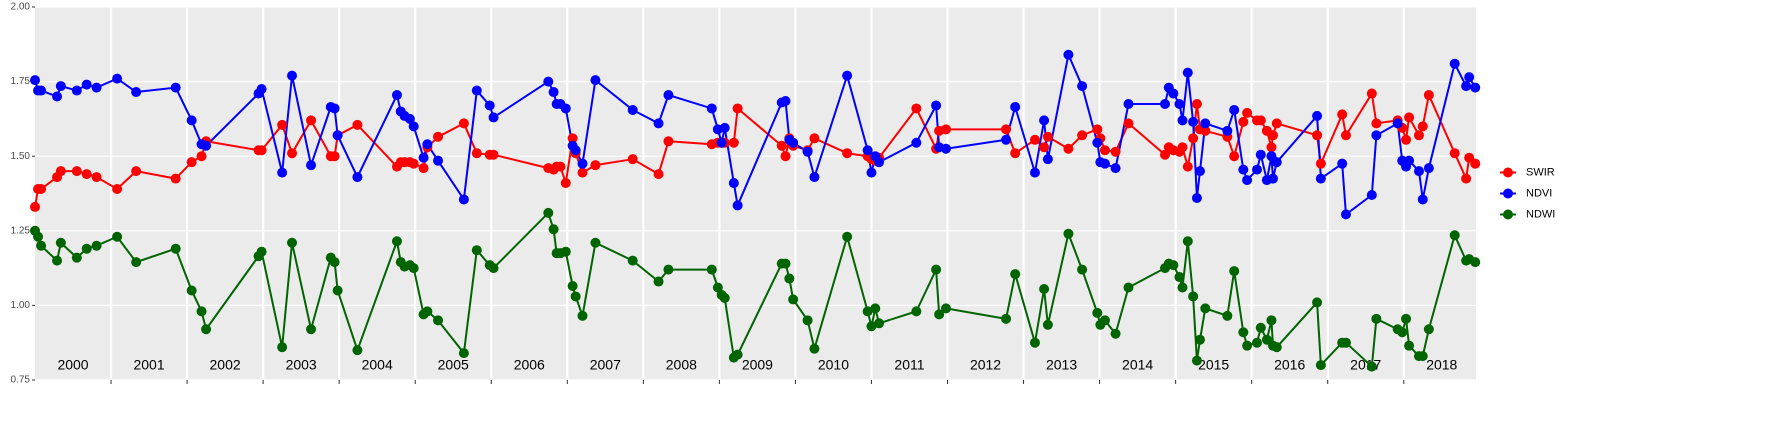 This screenshot has height=442, width=1773. I want to click on year-label: 2001, so click(148, 365).